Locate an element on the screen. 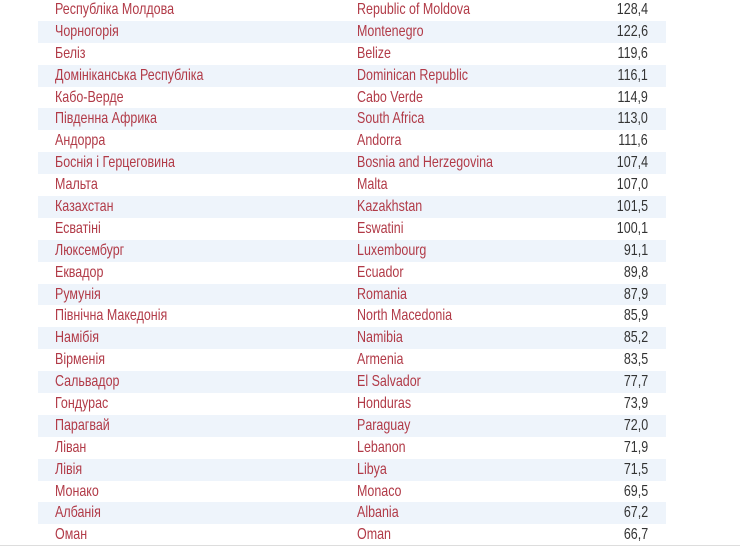  value: 100,1 is located at coordinates (632, 228).